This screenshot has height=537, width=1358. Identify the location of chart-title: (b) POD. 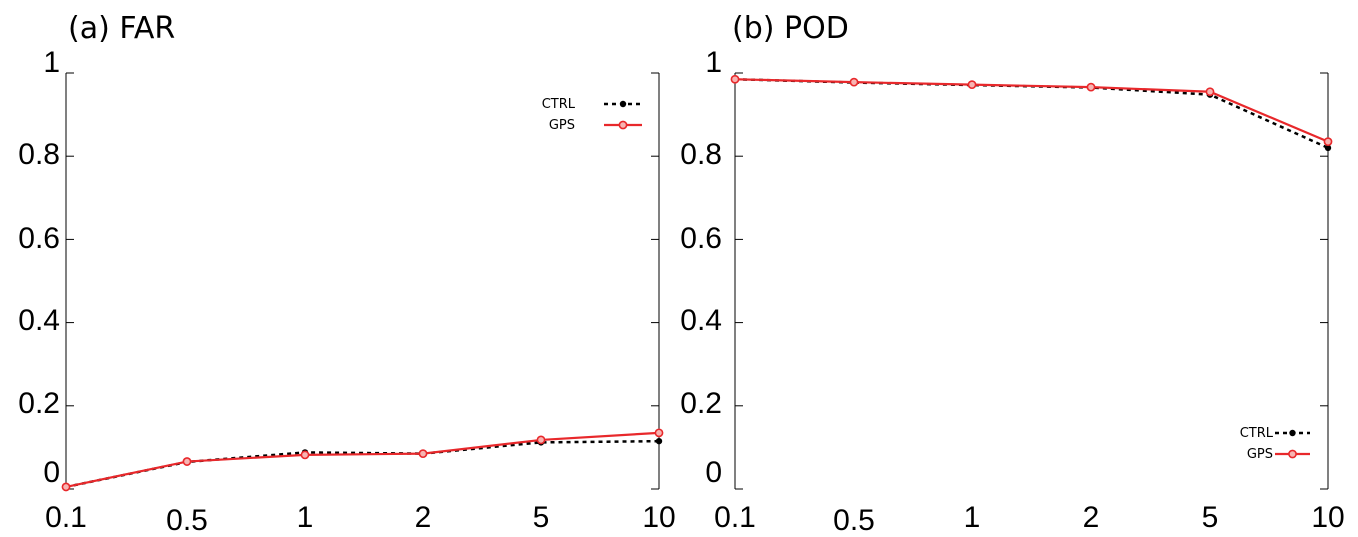
(790, 28).